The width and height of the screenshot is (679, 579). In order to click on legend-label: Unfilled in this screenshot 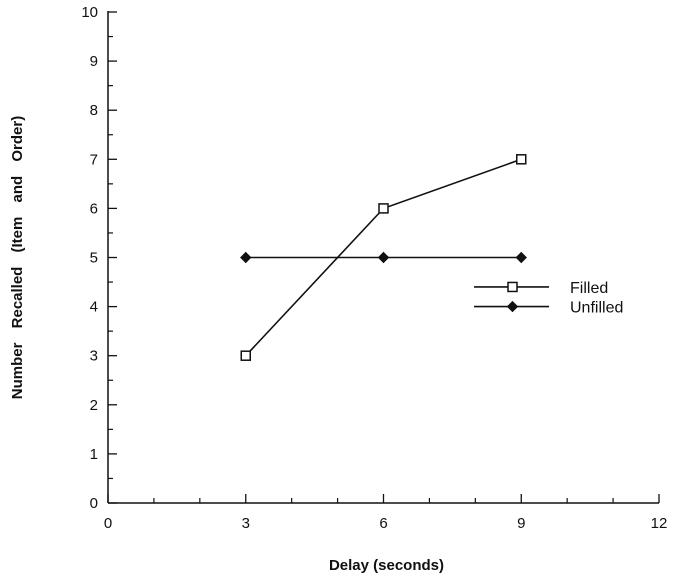, I will do `click(596, 308)`.